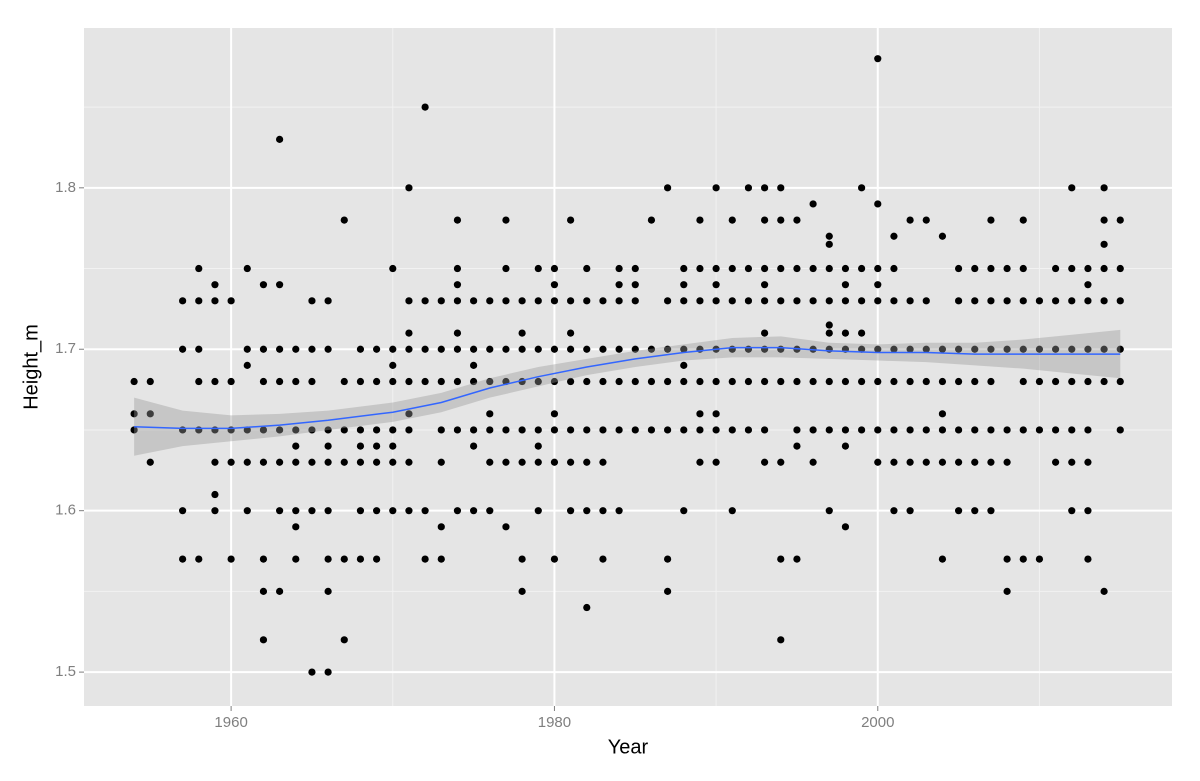  I want to click on smooth-line, so click(627, 388).